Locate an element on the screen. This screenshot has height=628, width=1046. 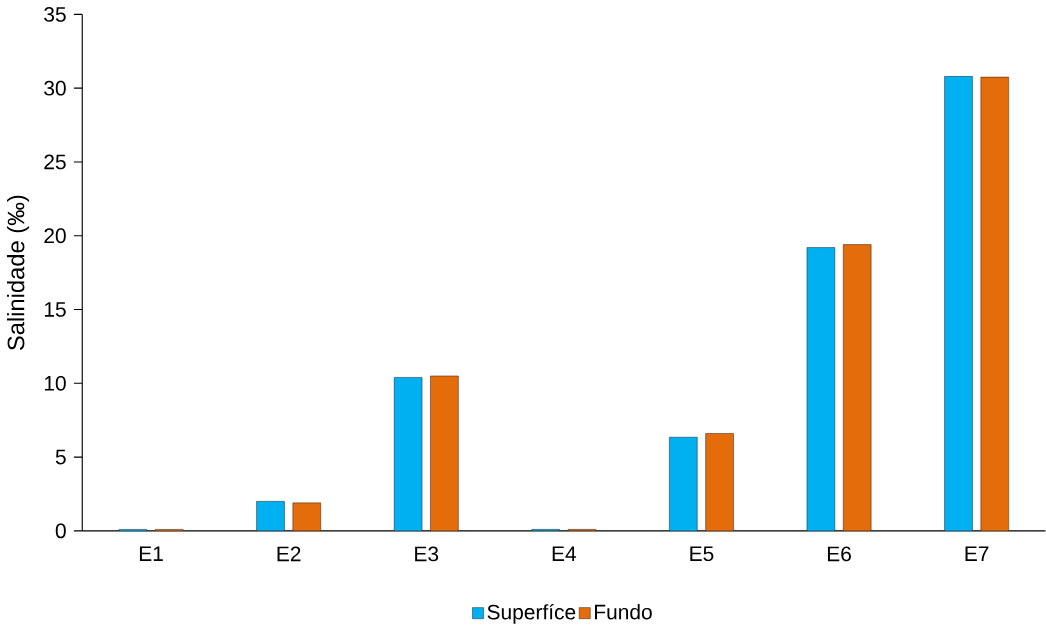
x-tick-label: E4 is located at coordinates (564, 553).